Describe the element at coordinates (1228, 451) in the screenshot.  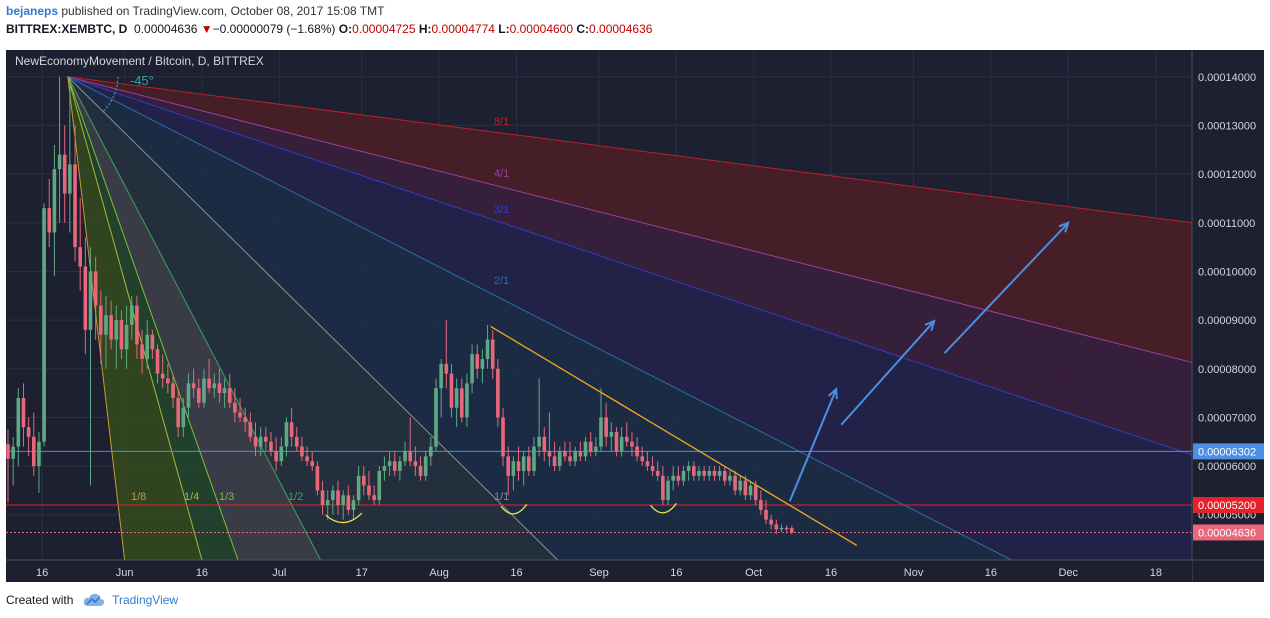
I see `price-marker-box` at that location.